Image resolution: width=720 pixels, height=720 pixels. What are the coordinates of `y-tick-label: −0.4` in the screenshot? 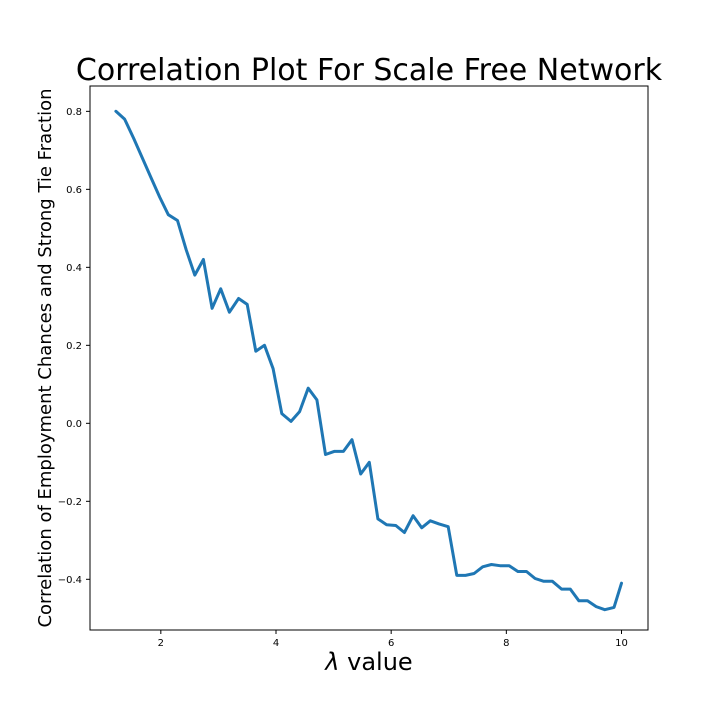 It's located at (70, 580).